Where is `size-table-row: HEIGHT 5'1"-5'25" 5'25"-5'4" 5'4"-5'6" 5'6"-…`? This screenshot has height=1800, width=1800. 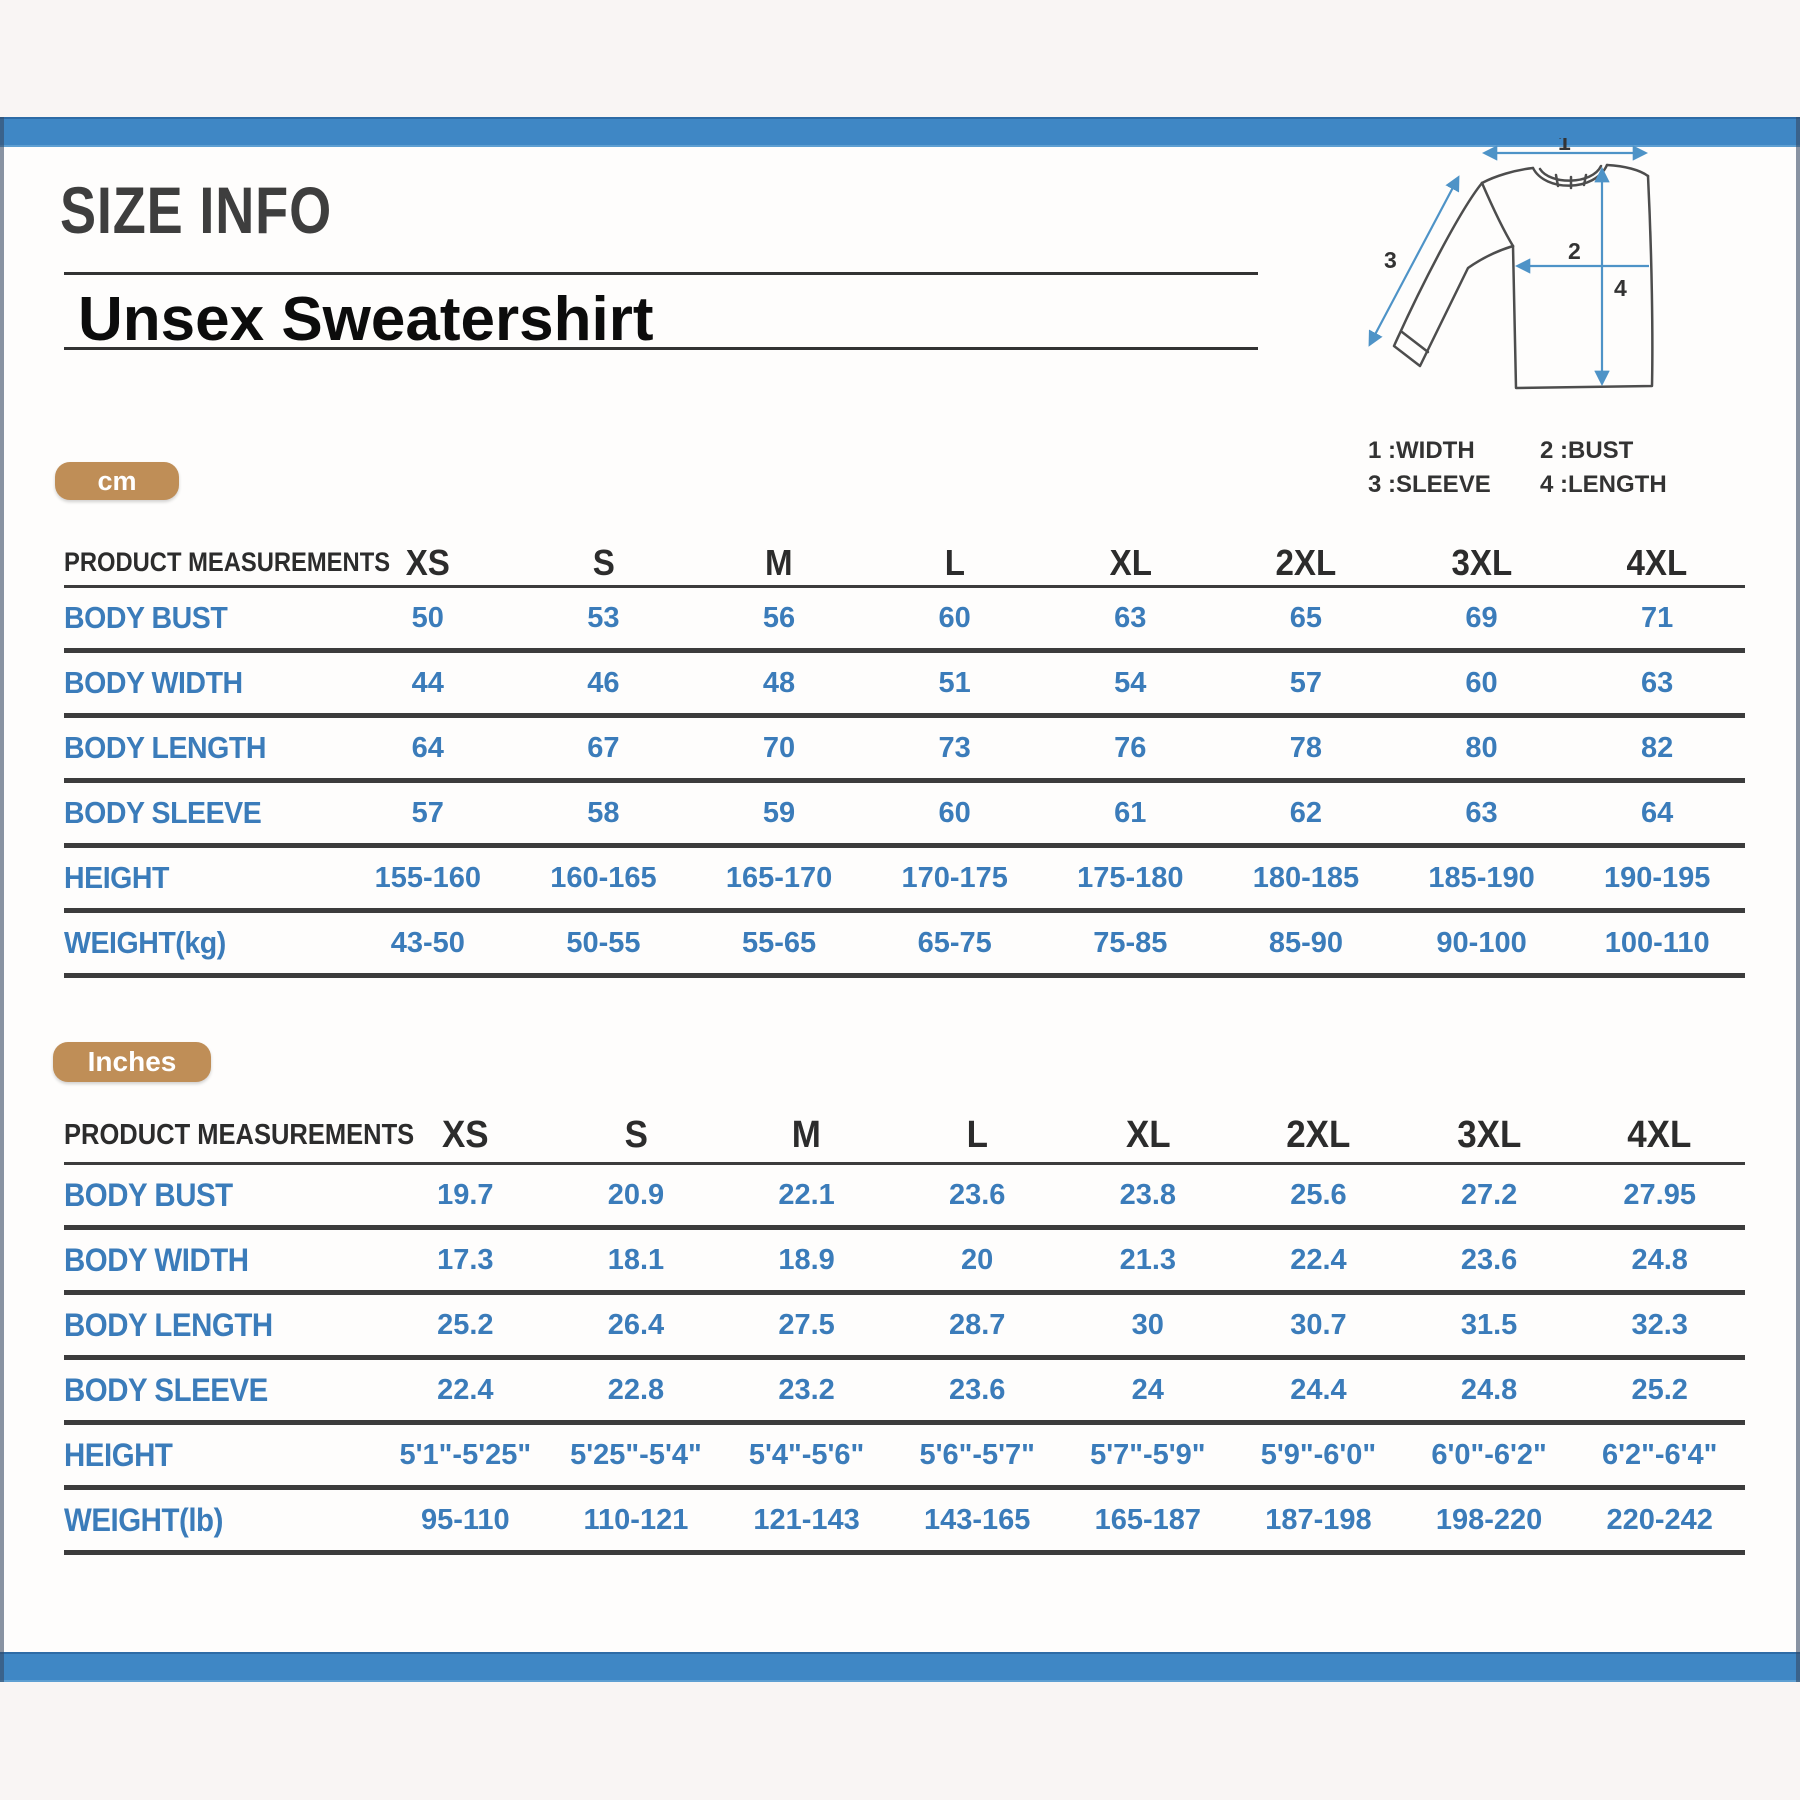
size-table-row: HEIGHT 5'1"-5'25" 5'25"-5'4" 5'4"-5'6" 5'6"-… is located at coordinates (904, 1457).